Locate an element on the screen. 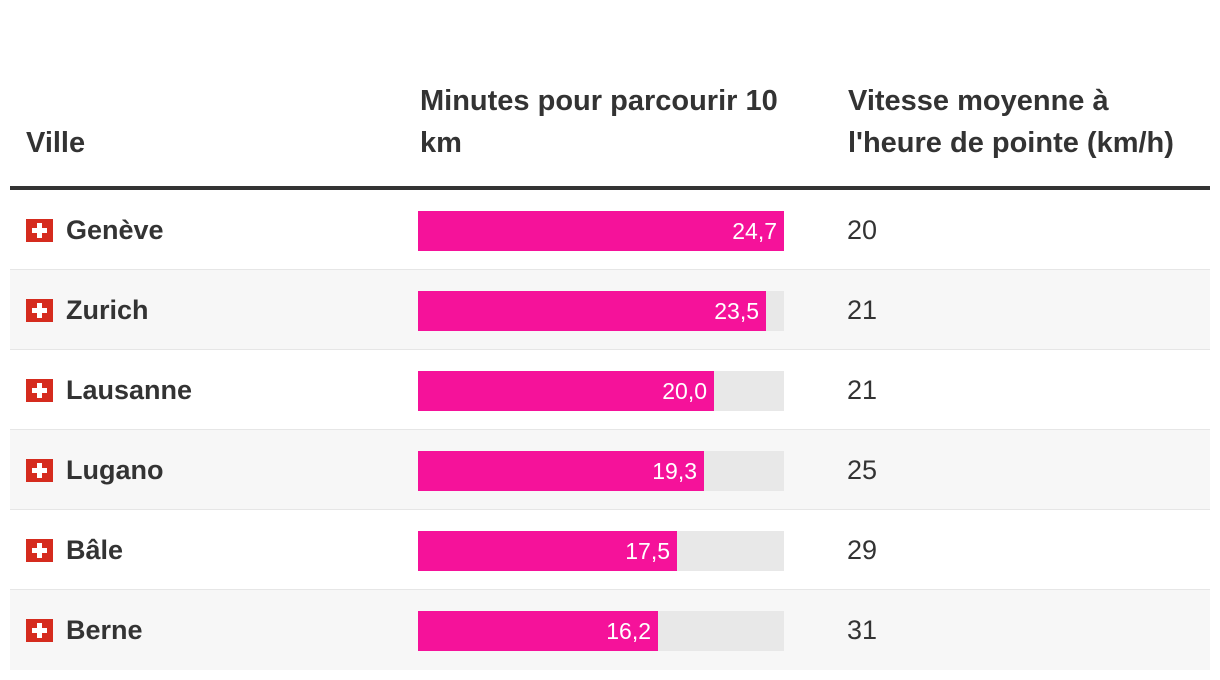 This screenshot has height=680, width=1220. bar-track: 20,0 is located at coordinates (601, 391).